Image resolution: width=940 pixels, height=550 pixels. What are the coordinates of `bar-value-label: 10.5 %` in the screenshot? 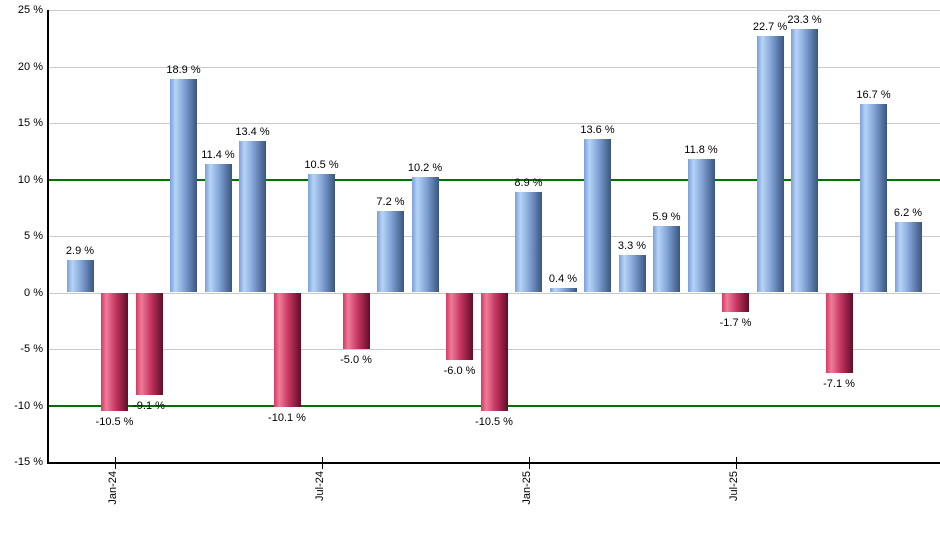 It's located at (321, 164).